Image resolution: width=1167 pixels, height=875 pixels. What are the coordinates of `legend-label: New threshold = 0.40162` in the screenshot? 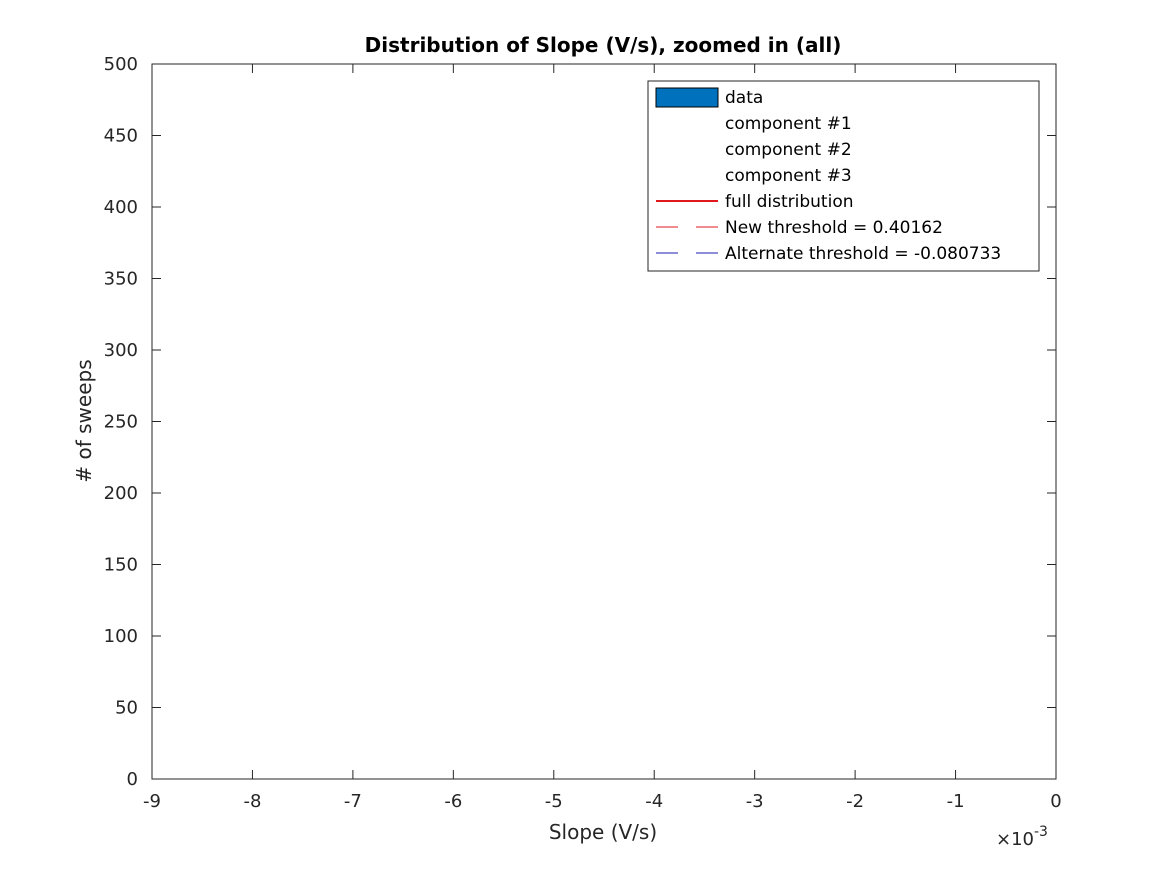 It's located at (834, 228).